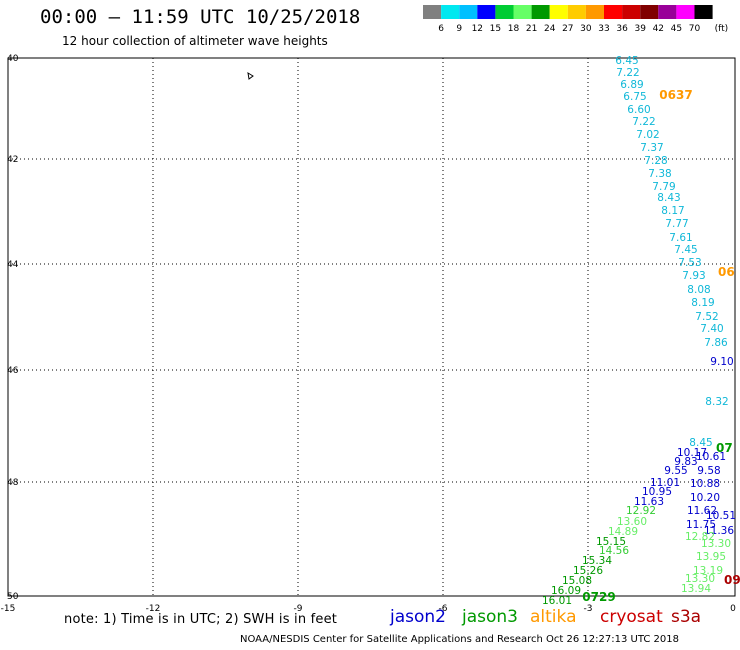 This screenshot has width=740, height=650. What do you see at coordinates (631, 85) in the screenshot?
I see `wave-height-label: 6.89` at bounding box center [631, 85].